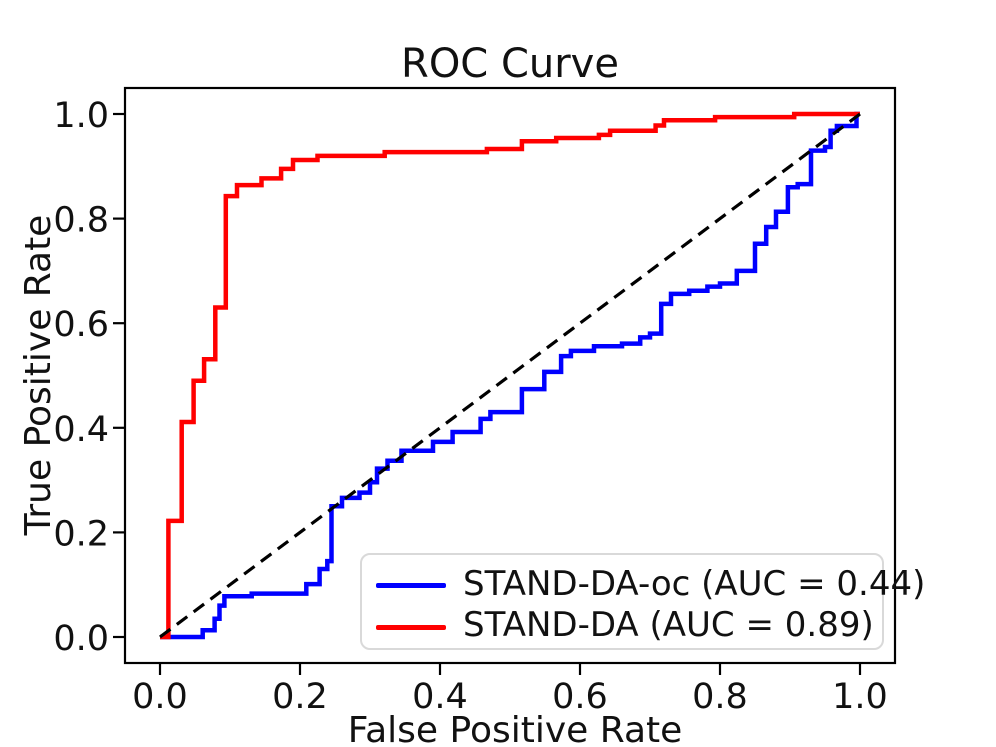 This screenshot has width=996, height=747. What do you see at coordinates (300, 697) in the screenshot?
I see `x-tick-label: 0.2` at bounding box center [300, 697].